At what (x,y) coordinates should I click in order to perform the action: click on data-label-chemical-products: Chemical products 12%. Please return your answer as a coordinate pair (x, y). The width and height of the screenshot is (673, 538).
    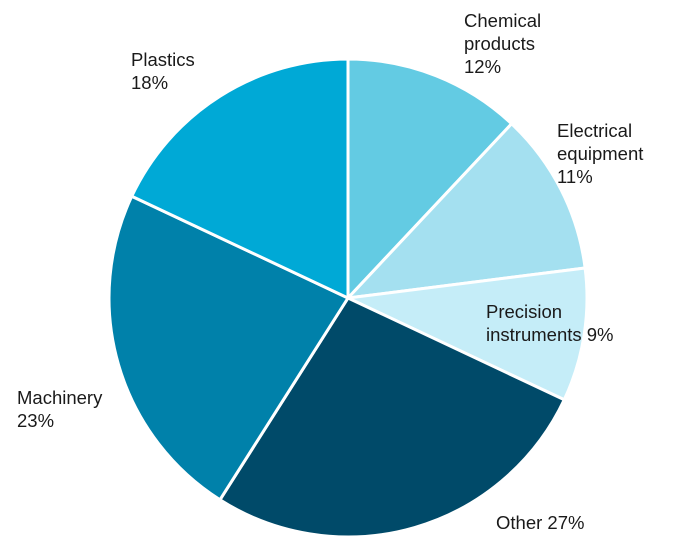
    Looking at the image, I should click on (502, 43).